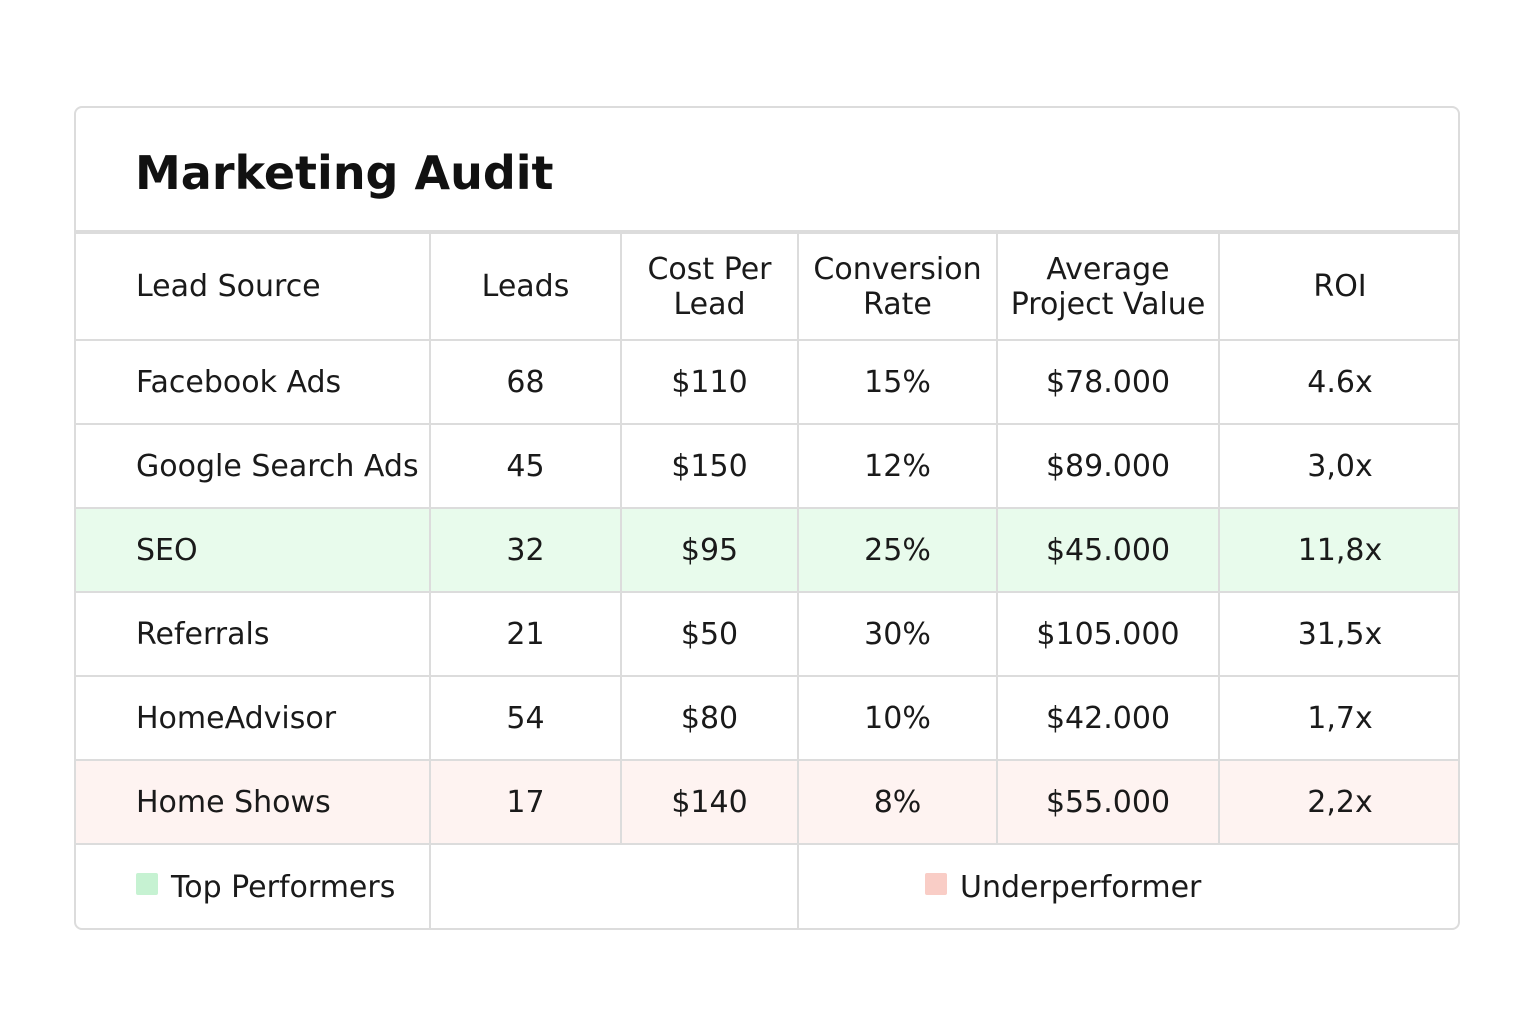 This screenshot has height=1024, width=1536. Describe the element at coordinates (614, 885) in the screenshot. I see `legend-empty-cell` at that location.